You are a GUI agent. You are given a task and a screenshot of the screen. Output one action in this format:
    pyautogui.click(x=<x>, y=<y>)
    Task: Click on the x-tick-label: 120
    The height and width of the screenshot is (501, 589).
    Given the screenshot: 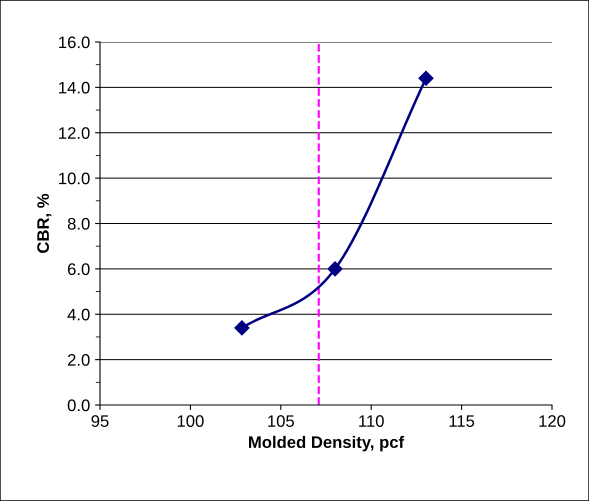 What is the action you would take?
    pyautogui.click(x=552, y=421)
    